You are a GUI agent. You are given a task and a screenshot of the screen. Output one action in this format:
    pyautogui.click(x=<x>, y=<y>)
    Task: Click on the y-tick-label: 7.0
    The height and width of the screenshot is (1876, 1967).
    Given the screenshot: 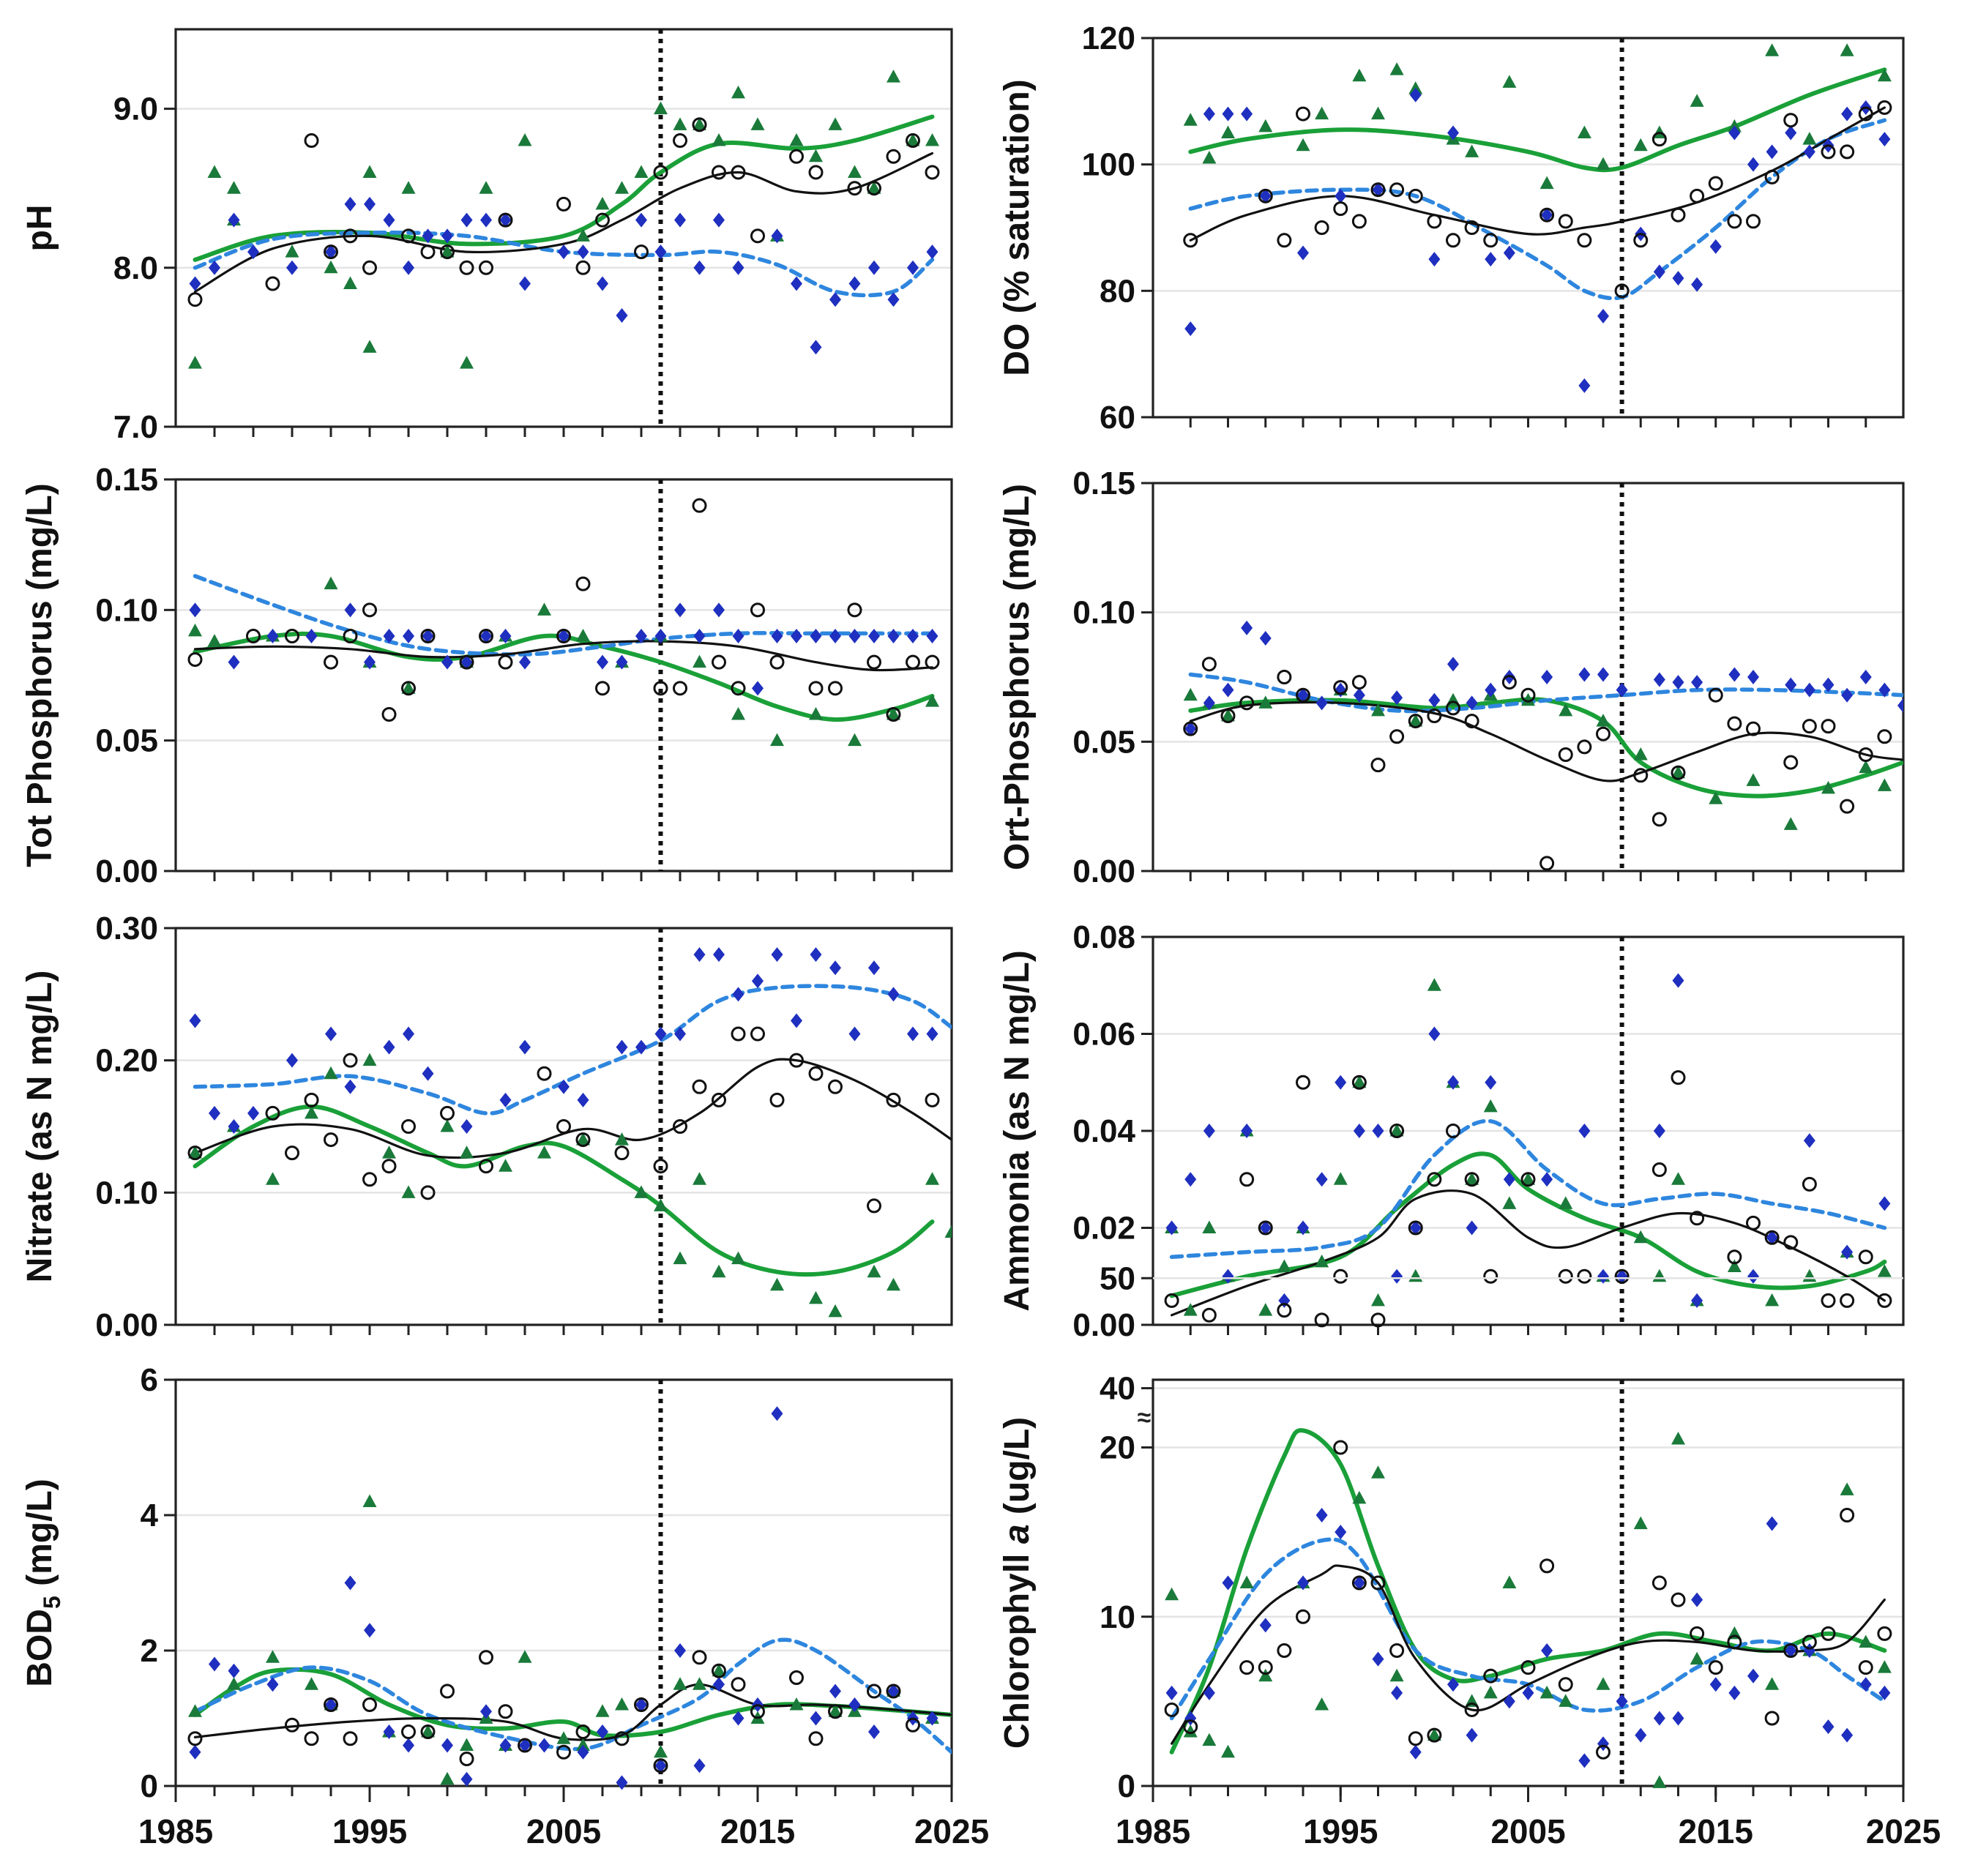 What is the action you would take?
    pyautogui.click(x=135, y=427)
    